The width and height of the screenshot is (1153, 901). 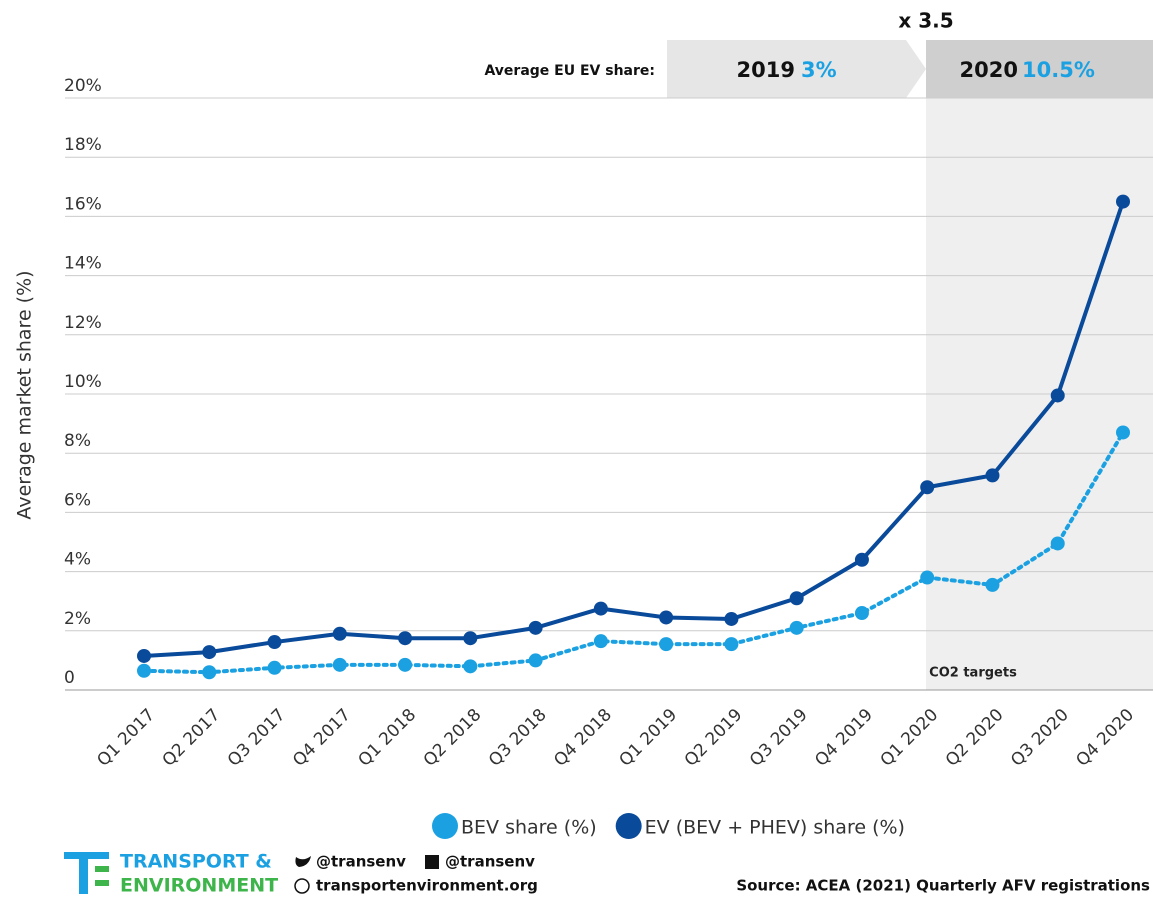 I want to click on y-tick-label: 14%, so click(x=83, y=264).